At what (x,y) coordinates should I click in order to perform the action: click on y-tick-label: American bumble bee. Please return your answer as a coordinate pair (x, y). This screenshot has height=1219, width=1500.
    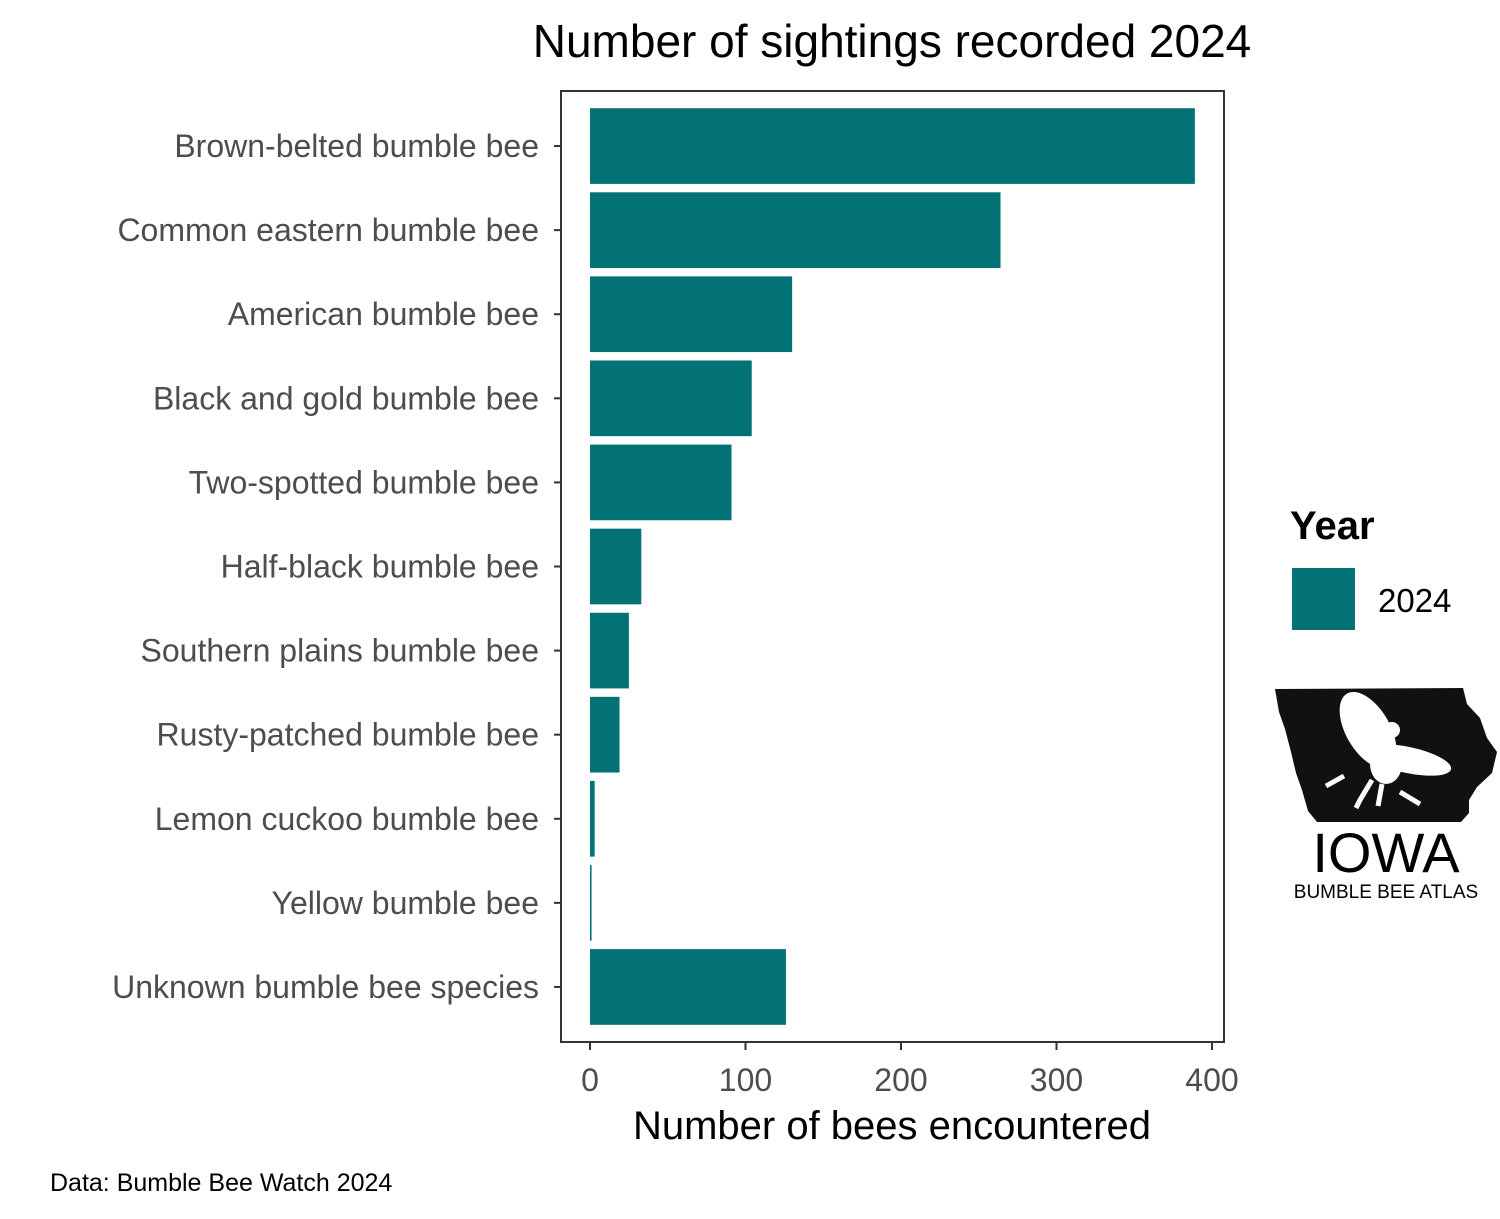
    Looking at the image, I should click on (383, 314).